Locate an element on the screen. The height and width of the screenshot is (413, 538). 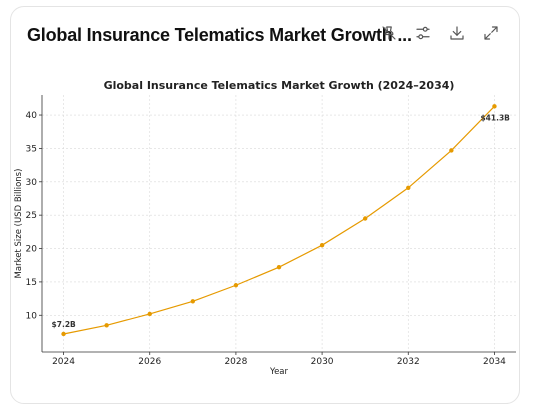
y-tick-label: 20 is located at coordinates (32, 250).